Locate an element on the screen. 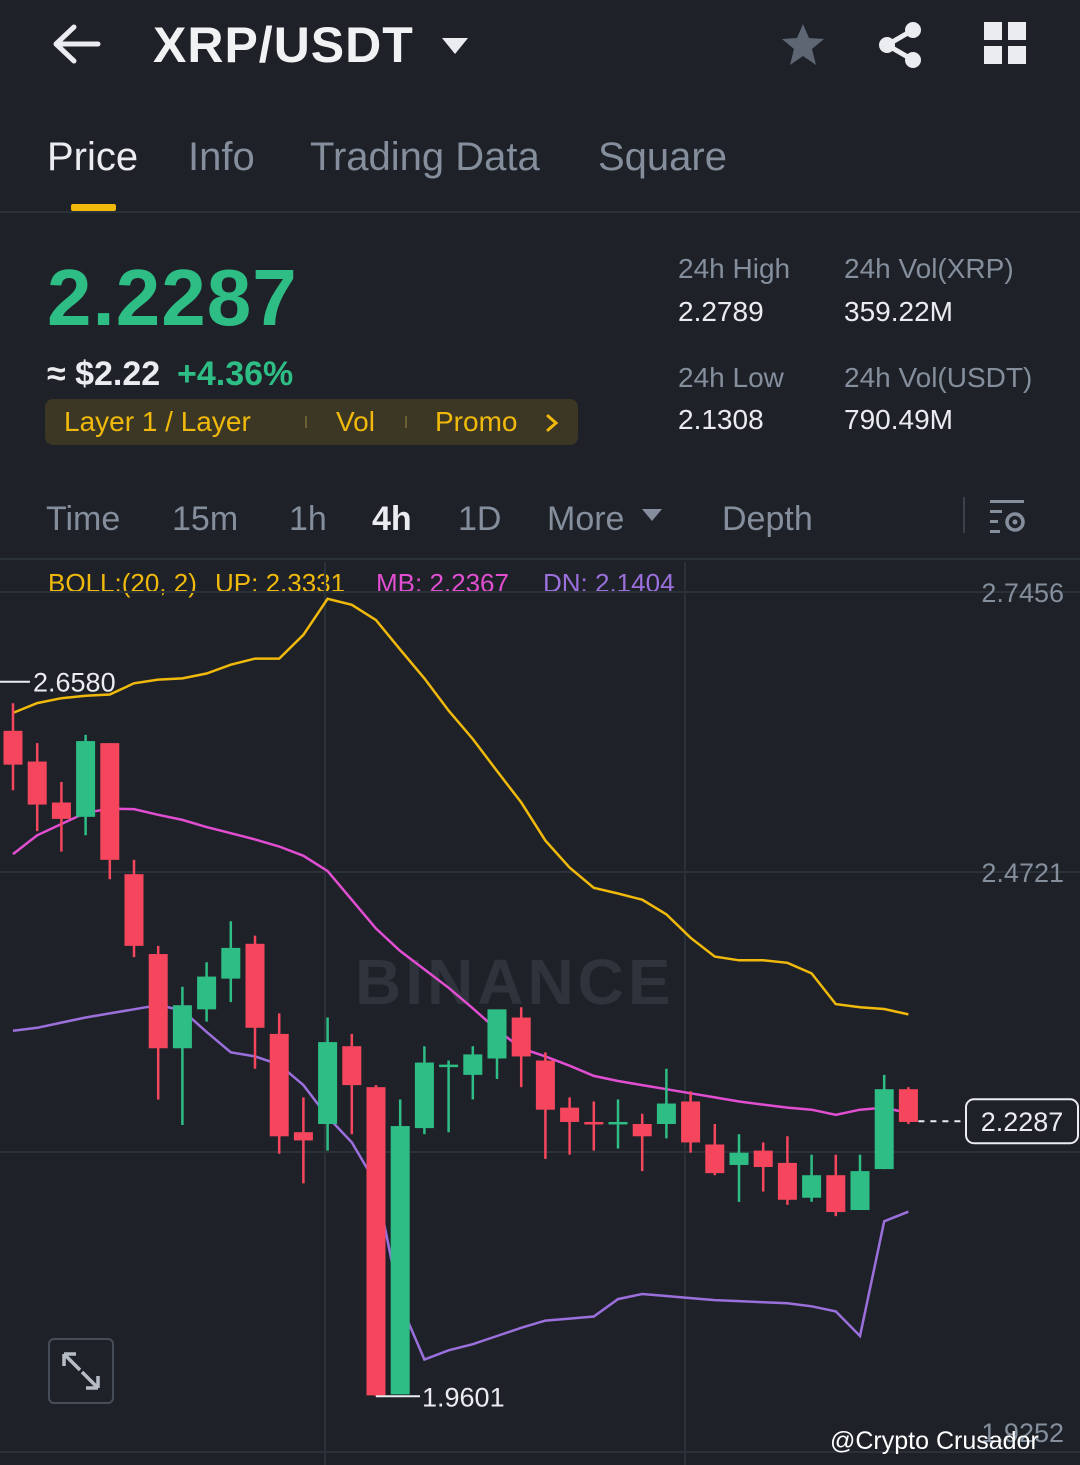 The width and height of the screenshot is (1080, 1465). interval-bar: Time 15m 1h 4h 1D More Depth is located at coordinates (540, 520).